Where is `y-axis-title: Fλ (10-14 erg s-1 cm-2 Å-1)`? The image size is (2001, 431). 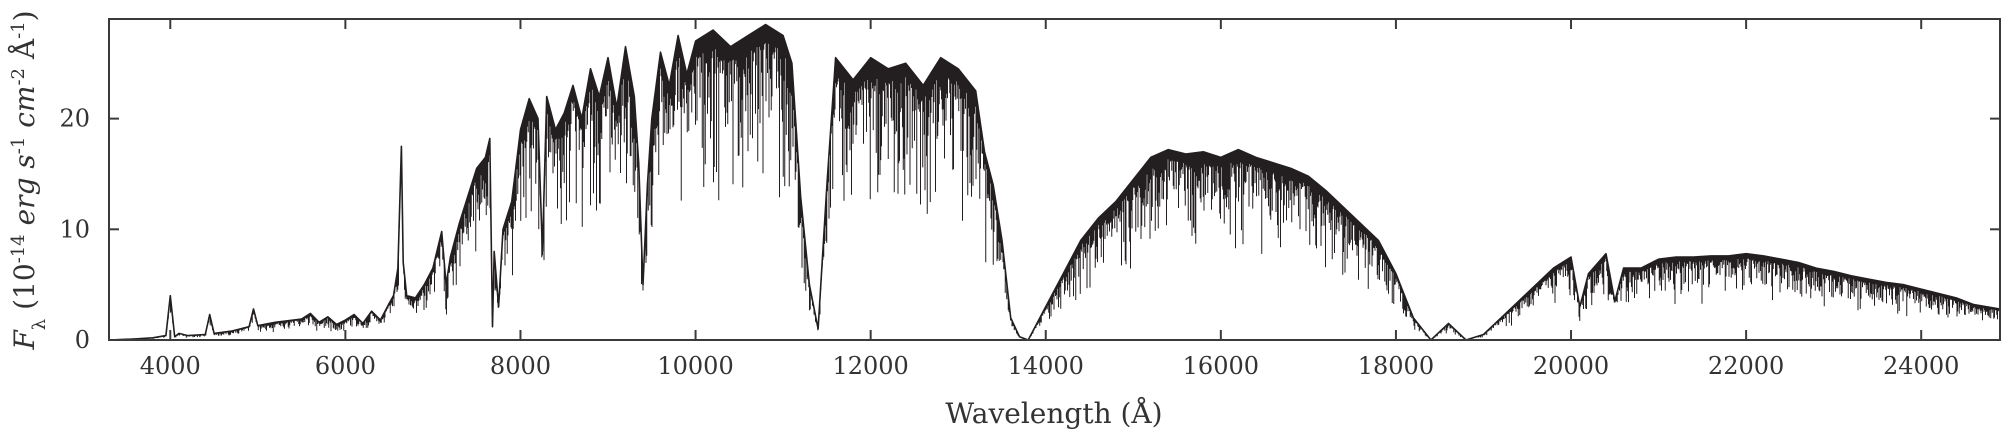
y-axis-title: Fλ (10-14 erg s-1 cm-2 Å-1) is located at coordinates (29, 180).